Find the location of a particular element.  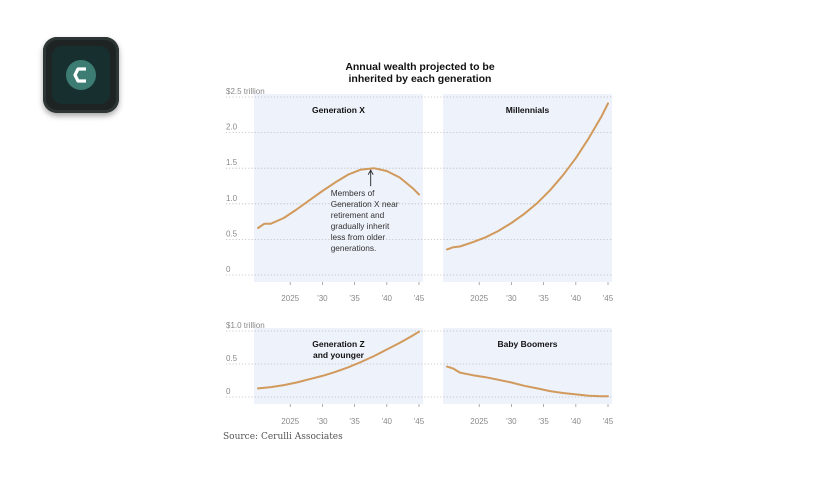

xtick-label-baby-boomers-4: '45 is located at coordinates (608, 421).